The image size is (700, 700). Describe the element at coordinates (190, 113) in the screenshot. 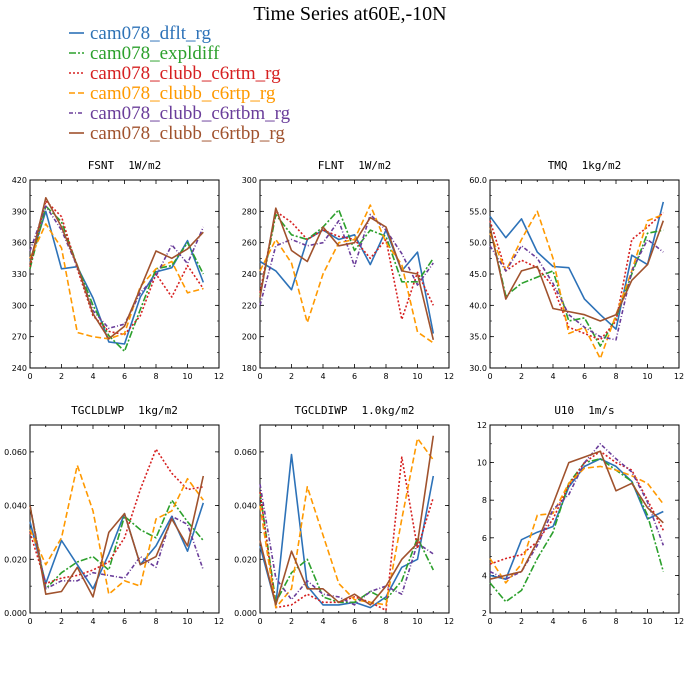

I see `legend-label: cam078_clubb_c6rtbm_rg` at that location.